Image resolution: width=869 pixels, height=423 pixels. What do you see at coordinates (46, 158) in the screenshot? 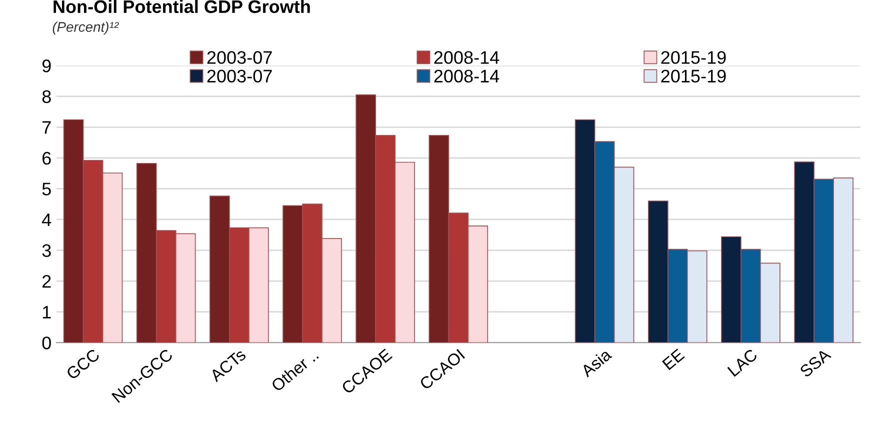
I see `y-tick-label: 6` at bounding box center [46, 158].